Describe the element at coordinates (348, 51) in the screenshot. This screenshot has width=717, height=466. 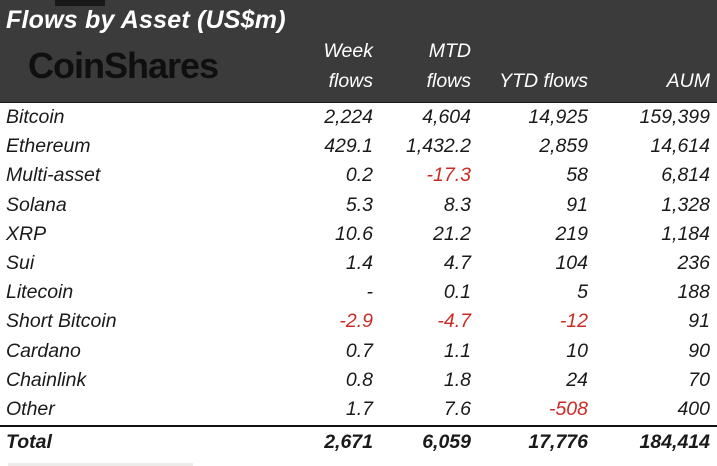
I see `column-header-line: Week` at that location.